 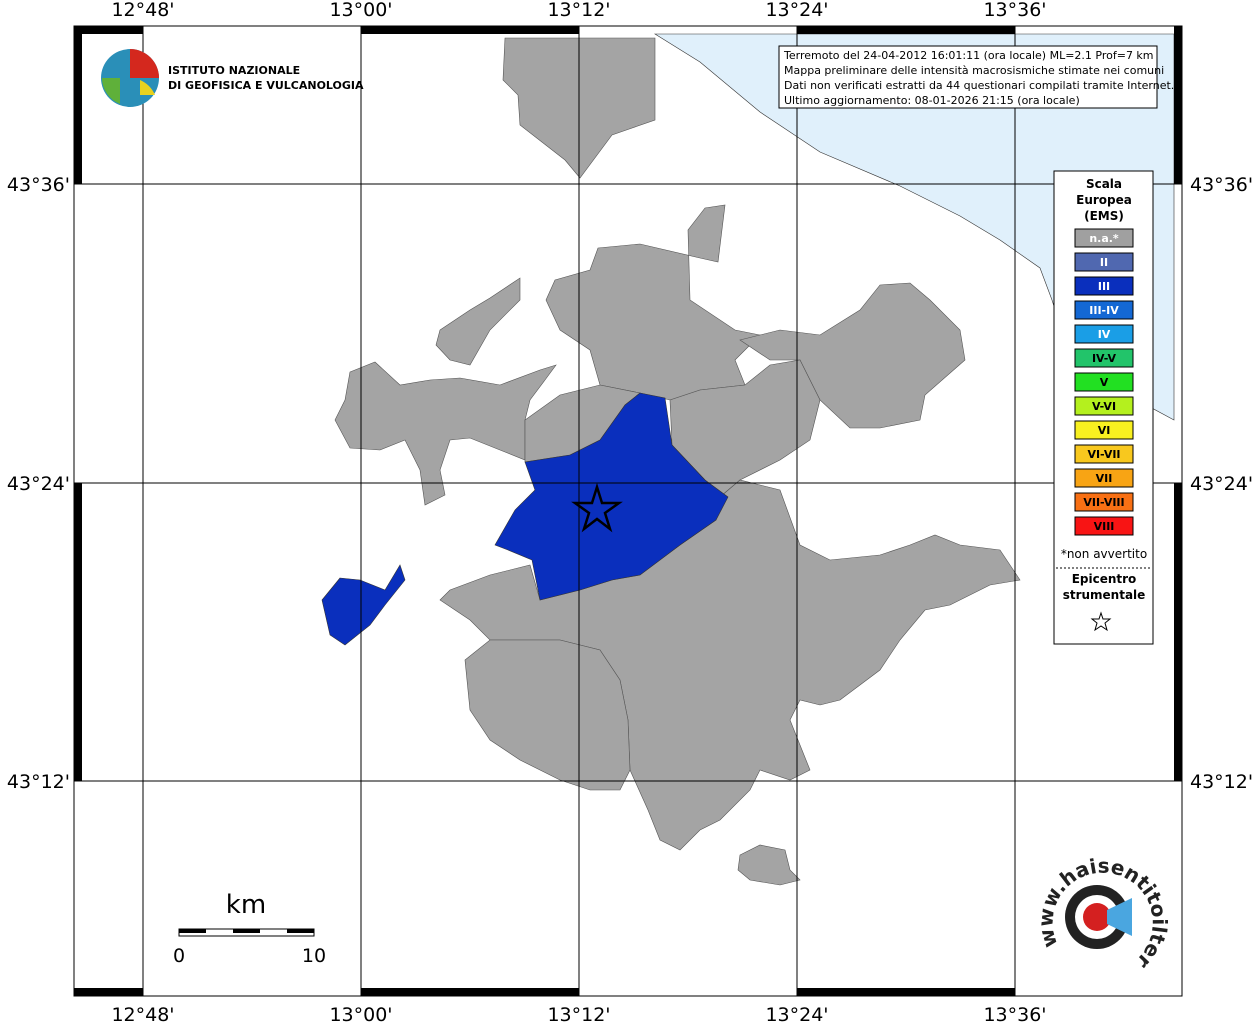 What do you see at coordinates (1104, 595) in the screenshot?
I see `legend-epicenter: strumentale` at bounding box center [1104, 595].